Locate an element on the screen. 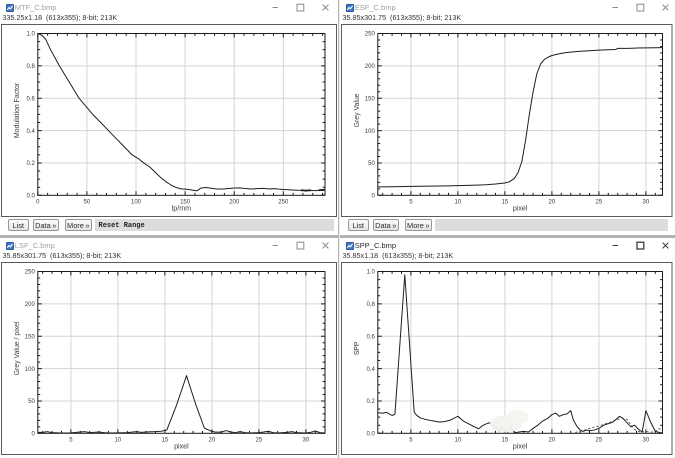 The width and height of the screenshot is (675, 458). svg-text: SPP is located at coordinates (357, 348).